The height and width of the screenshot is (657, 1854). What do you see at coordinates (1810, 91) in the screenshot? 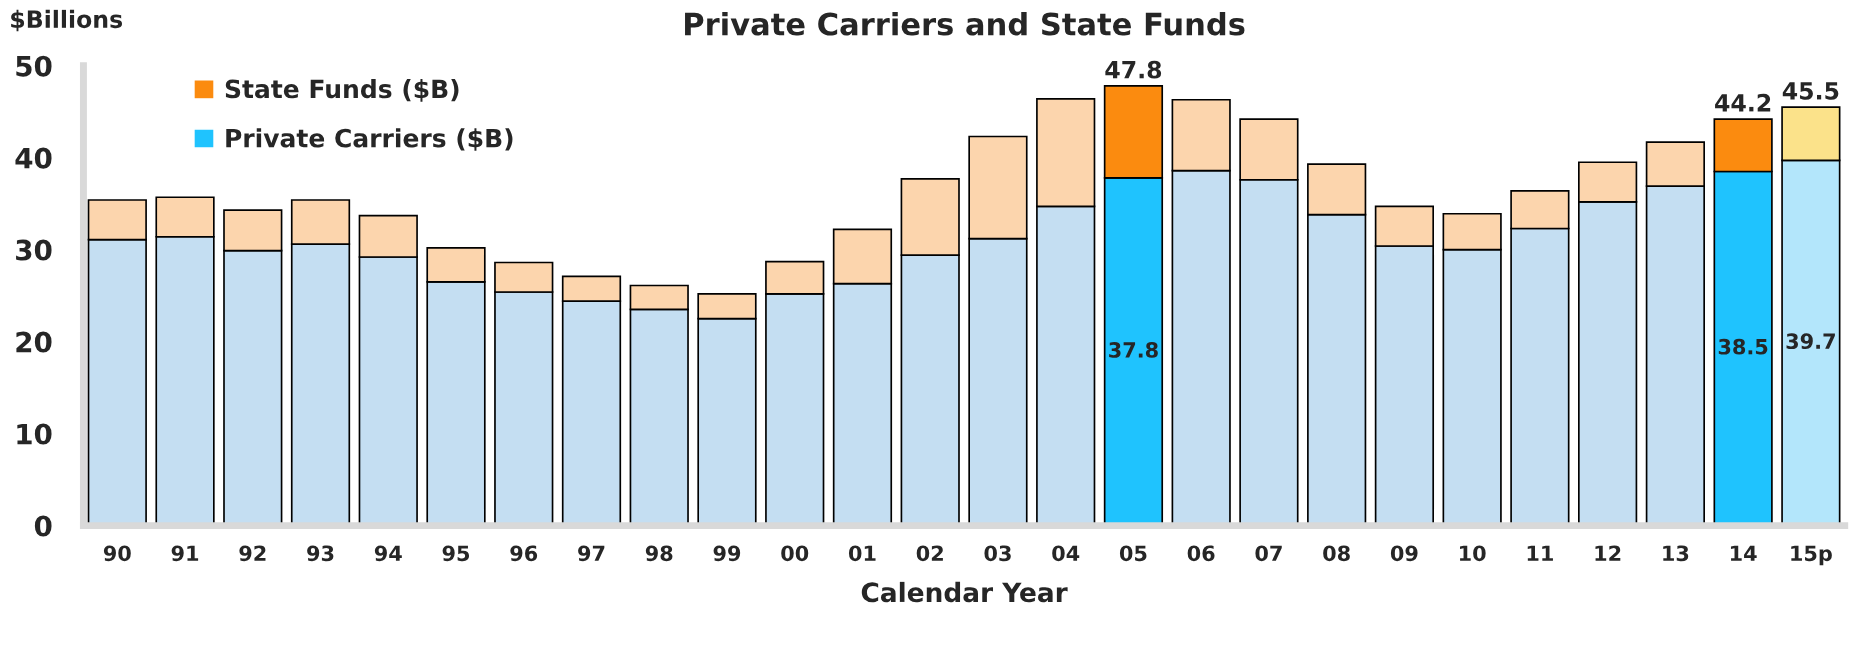
I see `total-label: 45.5` at bounding box center [1810, 91].